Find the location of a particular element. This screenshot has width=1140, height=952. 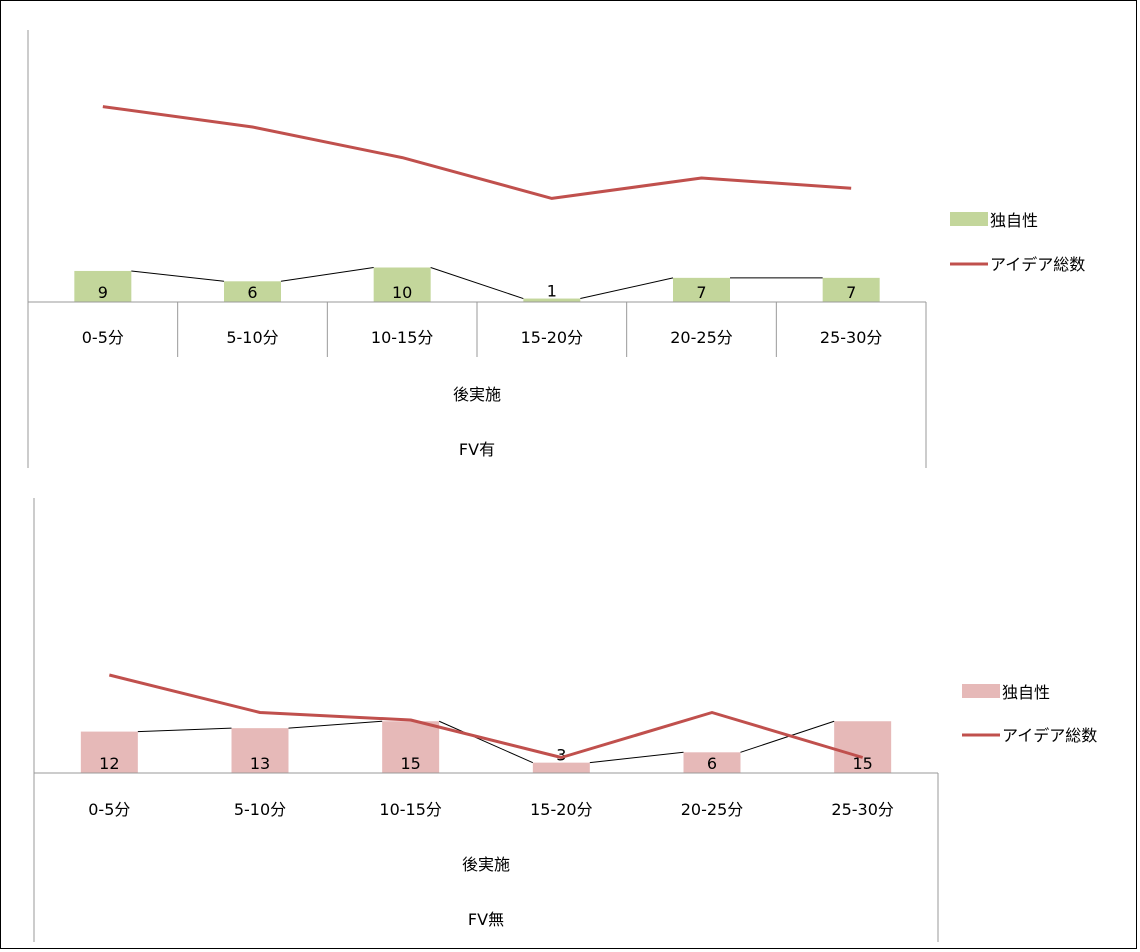

bar-value-label: 10 is located at coordinates (402, 292).